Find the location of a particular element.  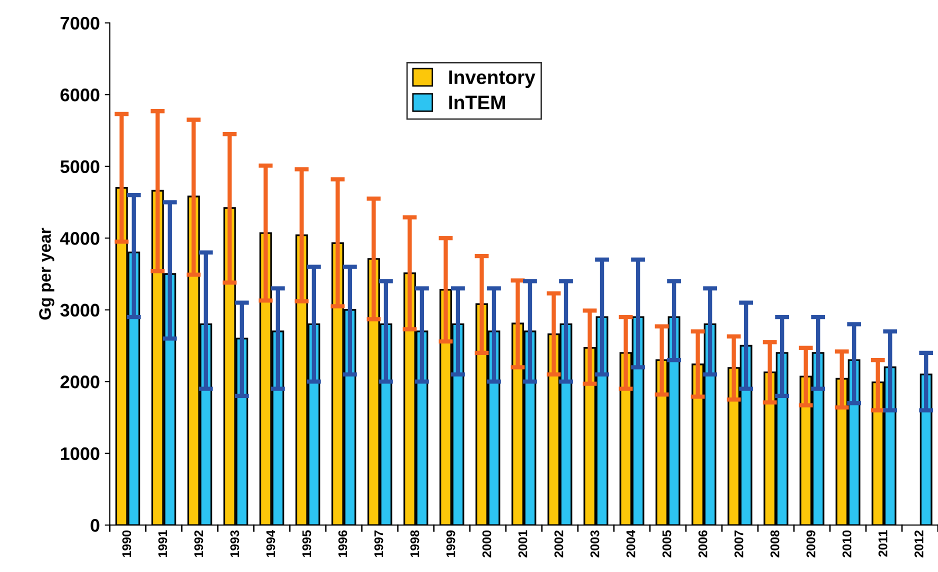

x-tick-label: 1996 is located at coordinates (343, 543).